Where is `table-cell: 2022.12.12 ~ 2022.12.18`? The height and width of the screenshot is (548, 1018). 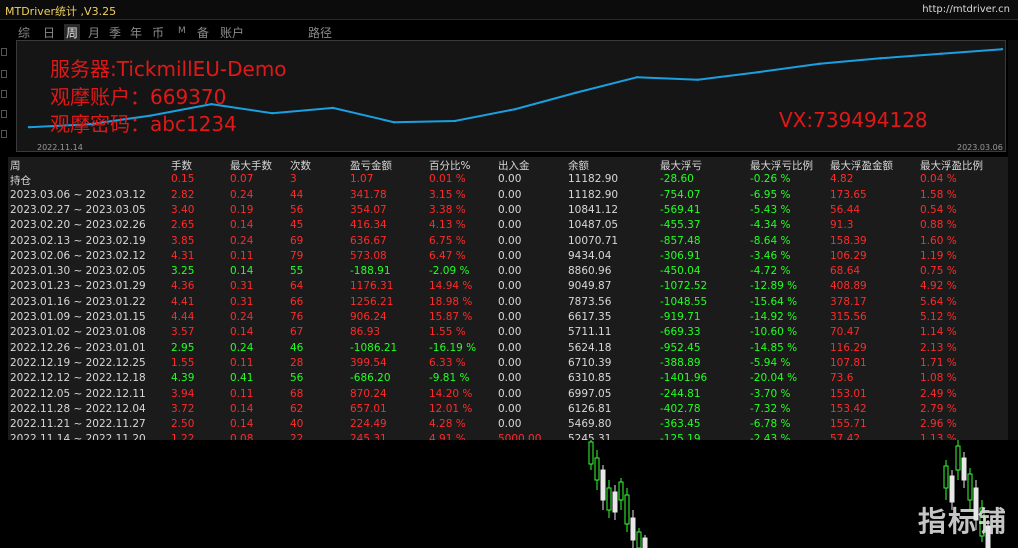
table-cell: 2022.12.12 ~ 2022.12.18 is located at coordinates (78, 378).